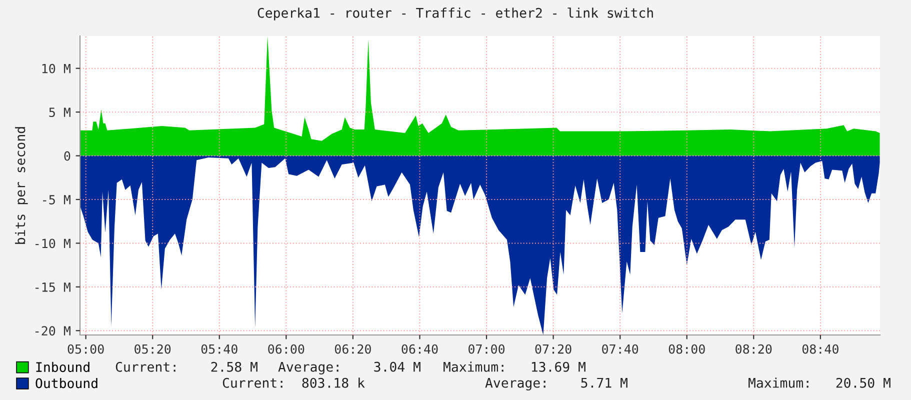 Image resolution: width=911 pixels, height=400 pixels. Describe the element at coordinates (56, 199) in the screenshot. I see `y-tick-label: -5 M` at that location.